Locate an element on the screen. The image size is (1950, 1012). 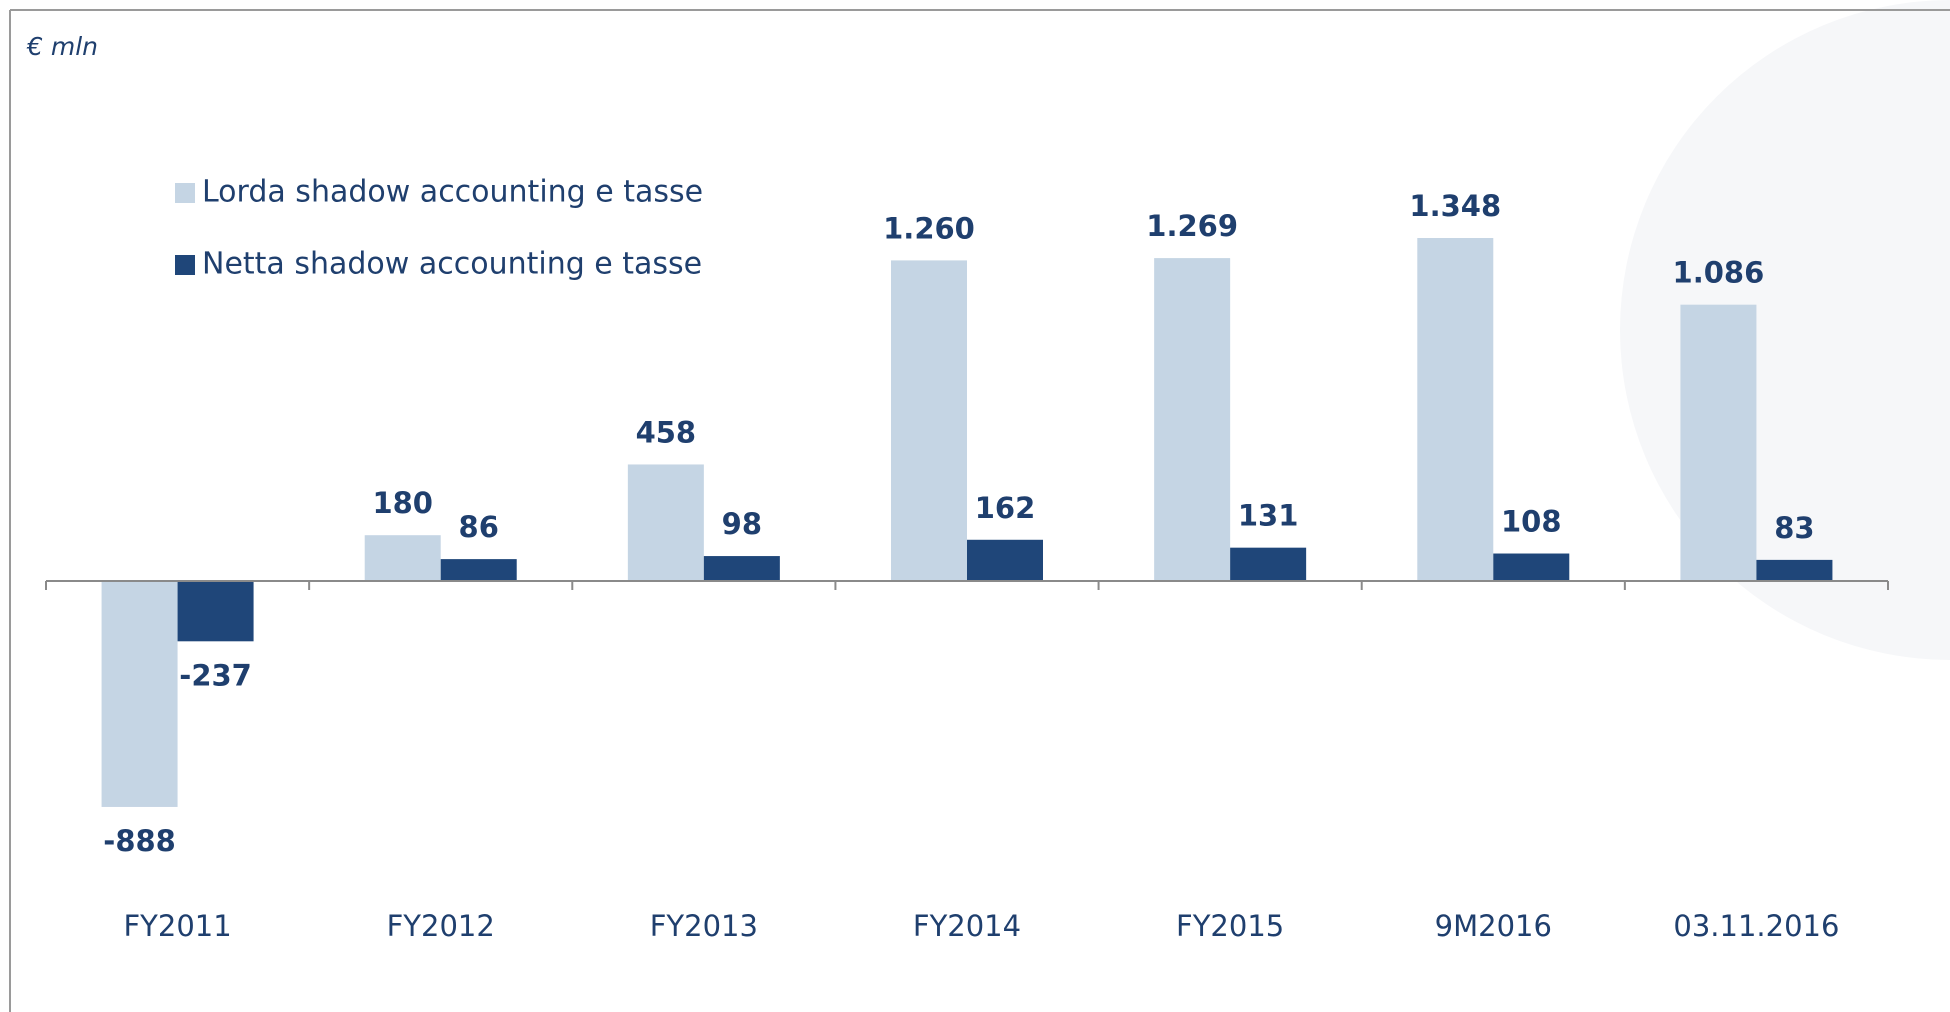
x-tick-label: FY2014 is located at coordinates (967, 926).